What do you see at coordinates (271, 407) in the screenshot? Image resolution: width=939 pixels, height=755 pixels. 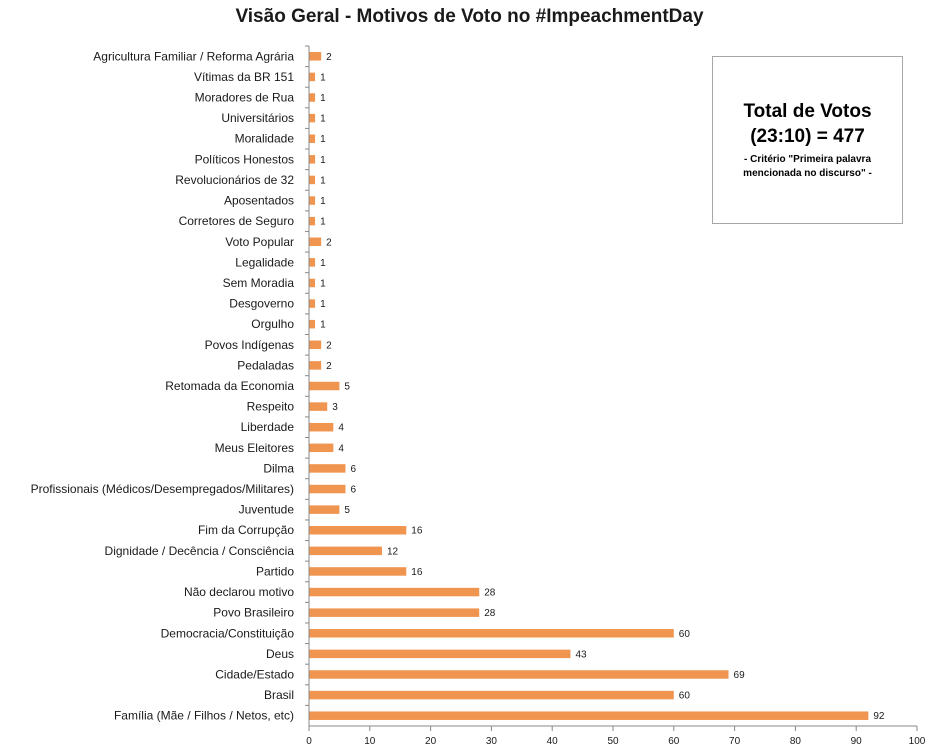 I see `category-label: Respeito` at bounding box center [271, 407].